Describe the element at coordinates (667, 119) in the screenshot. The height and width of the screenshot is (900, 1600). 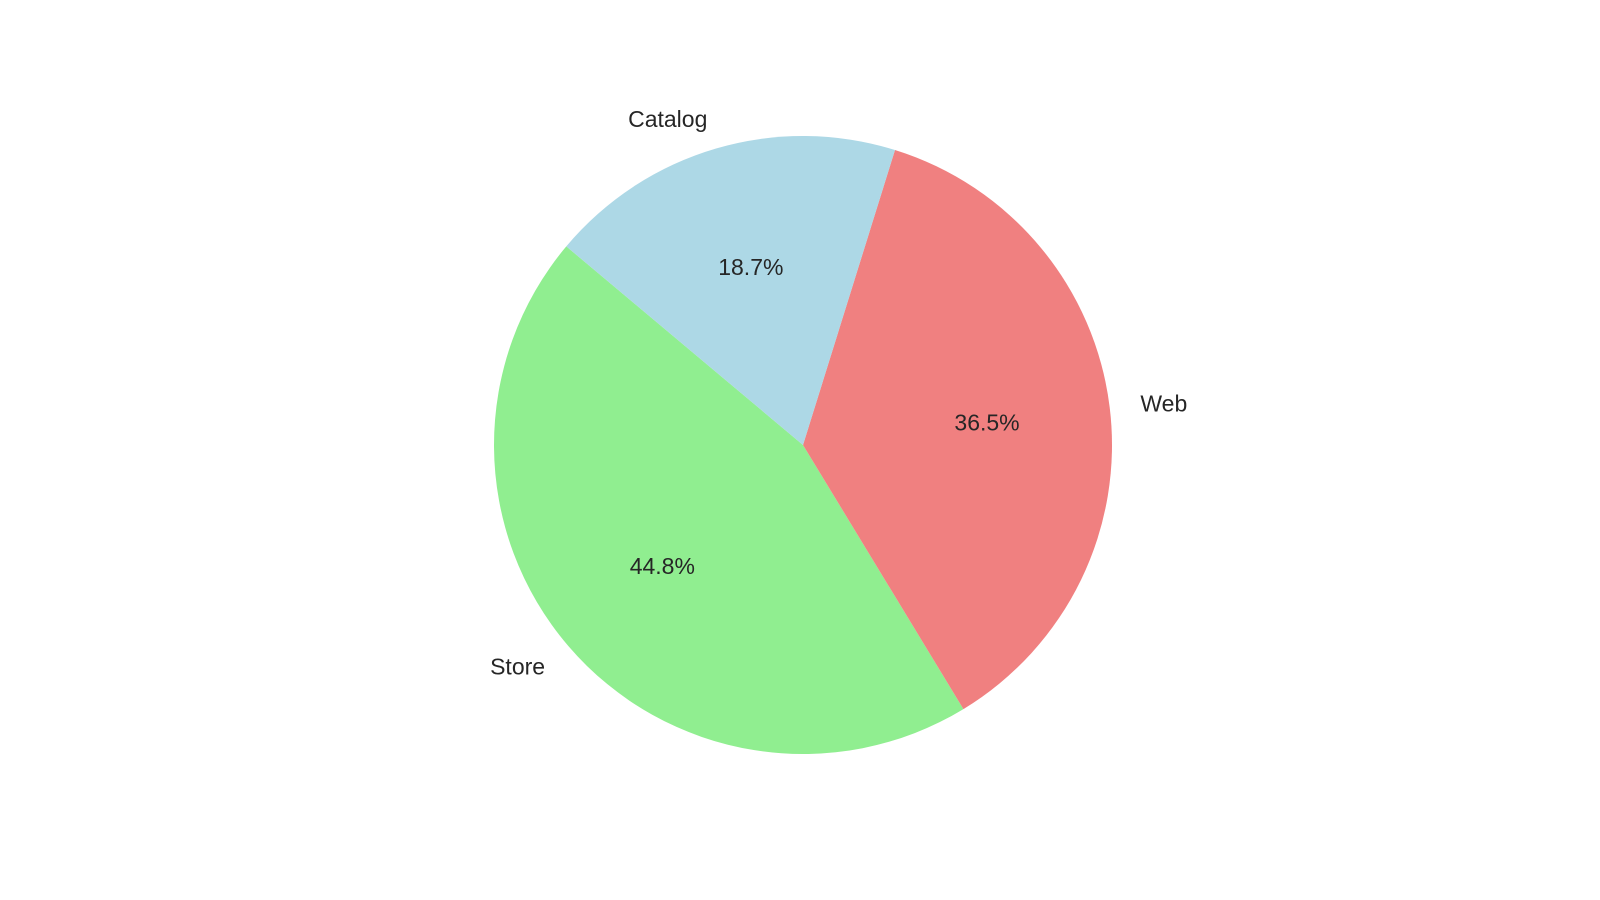
I see `slice-label-catalog: Catalog` at that location.